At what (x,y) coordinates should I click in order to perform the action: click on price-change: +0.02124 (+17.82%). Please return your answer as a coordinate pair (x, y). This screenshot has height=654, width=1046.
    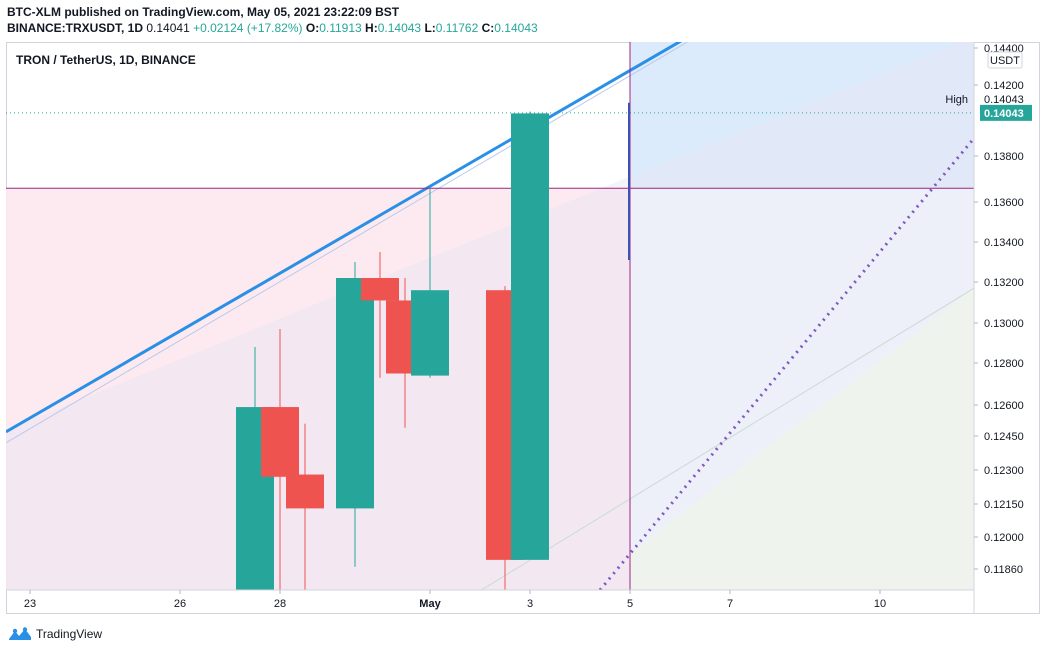
    Looking at the image, I should click on (248, 28).